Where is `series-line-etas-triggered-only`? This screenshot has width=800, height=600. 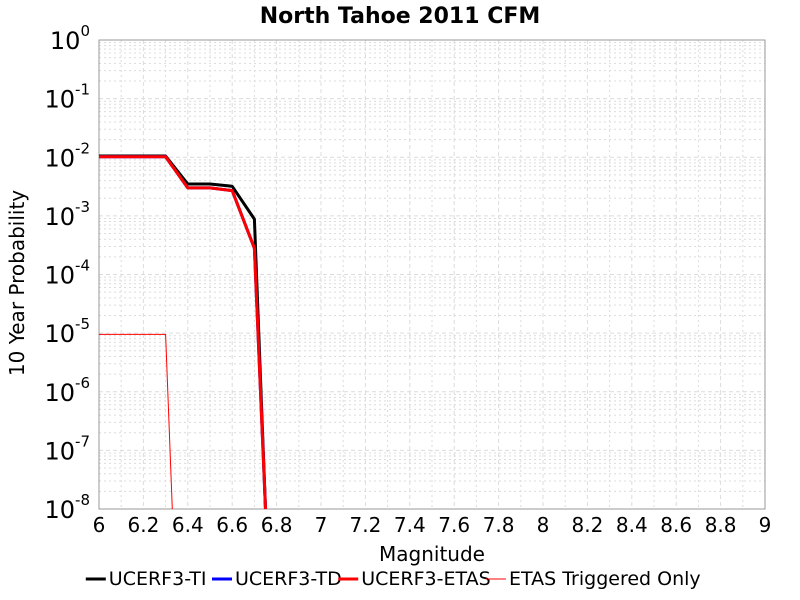
series-line-etas-triggered-only is located at coordinates (136, 421).